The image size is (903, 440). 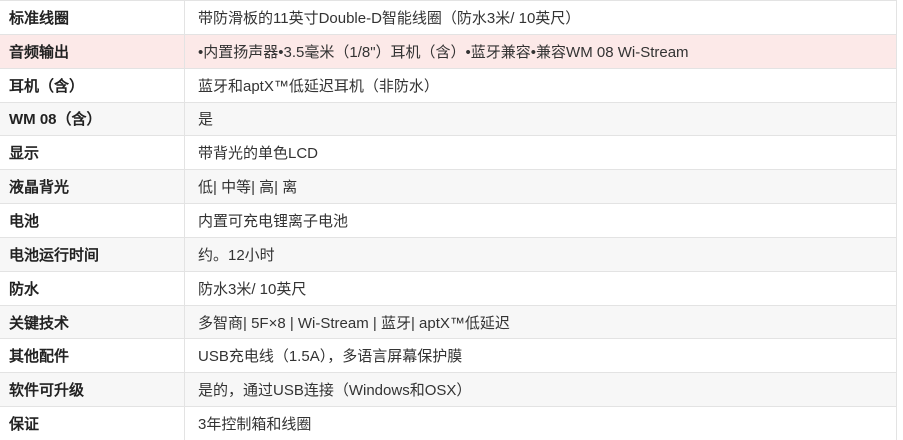 I want to click on spec-value: USB充电线（1.5A），多语言屏幕保护膜, so click(x=330, y=357).